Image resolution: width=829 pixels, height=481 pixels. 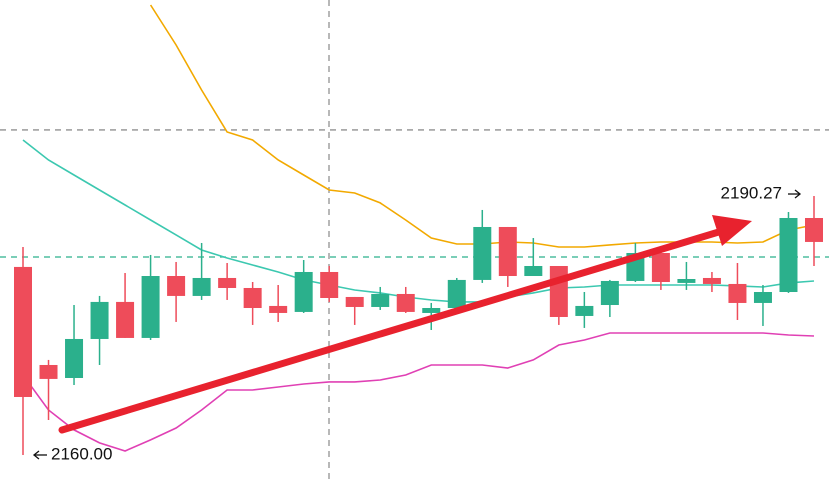 I want to click on max-label: 2190.27, so click(x=751, y=192).